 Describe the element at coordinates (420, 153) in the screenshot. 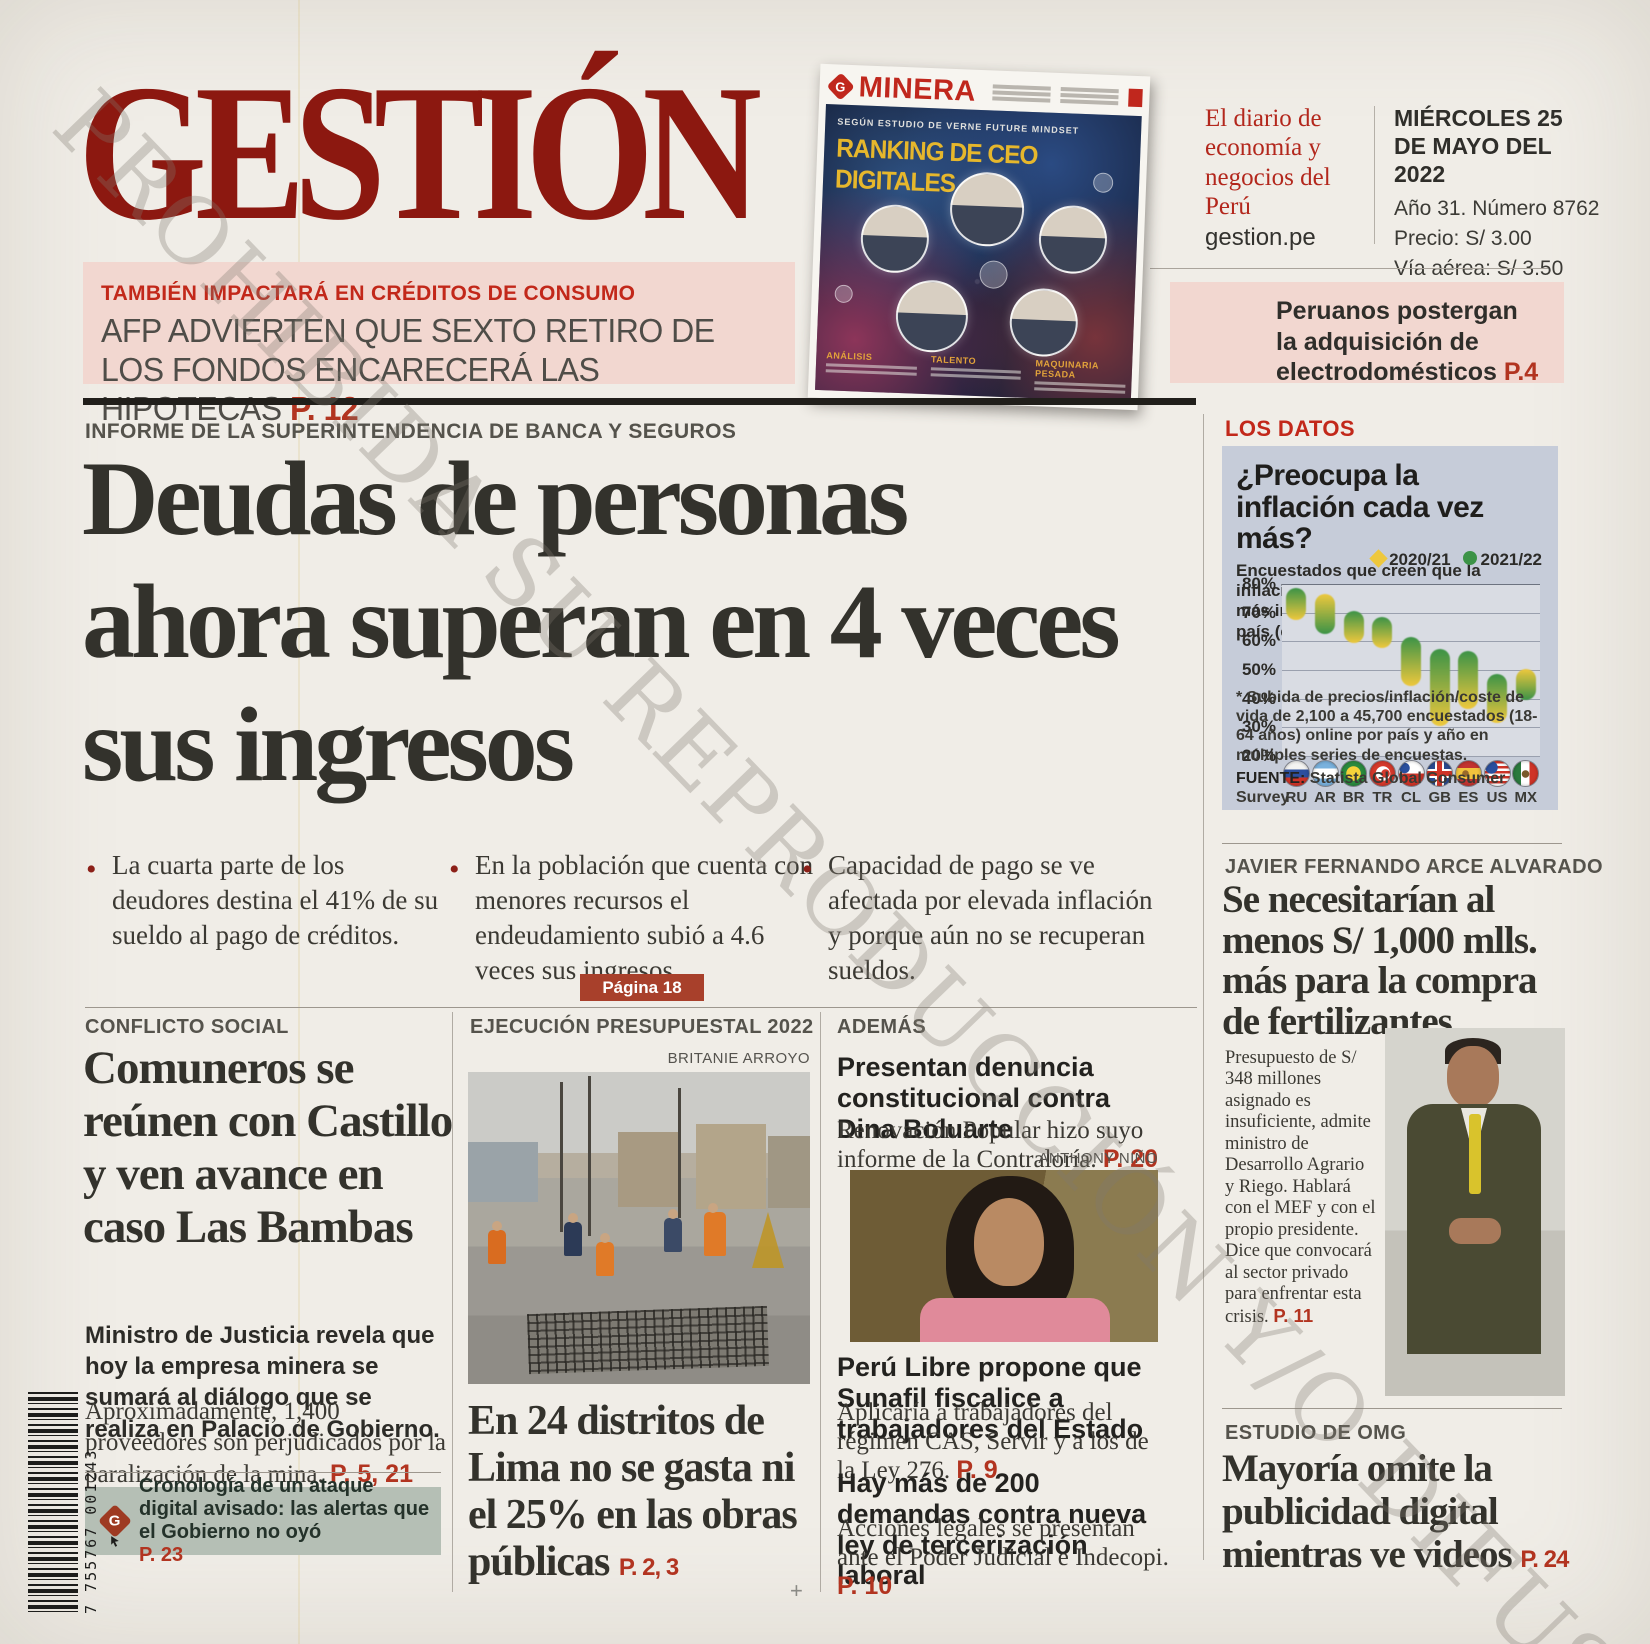

I see `masthead-title: GESTIÓN` at that location.